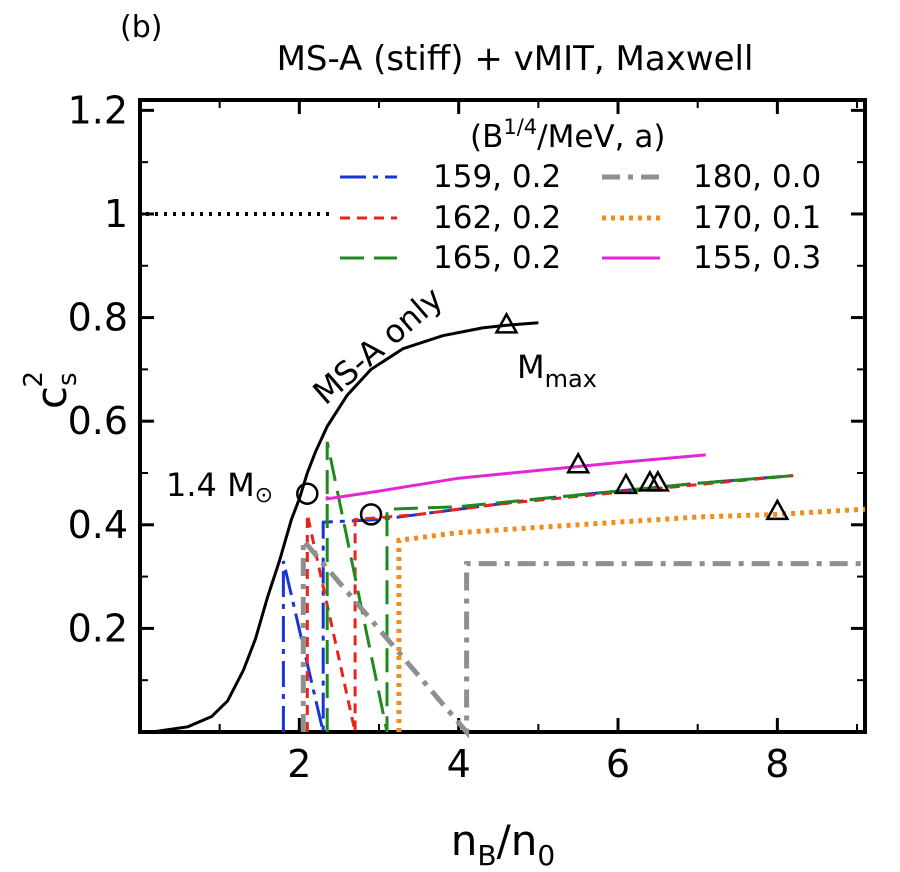 This screenshot has height=872, width=900. What do you see at coordinates (34, 379) in the screenshot?
I see `y-axis-label-sup: 2` at bounding box center [34, 379].